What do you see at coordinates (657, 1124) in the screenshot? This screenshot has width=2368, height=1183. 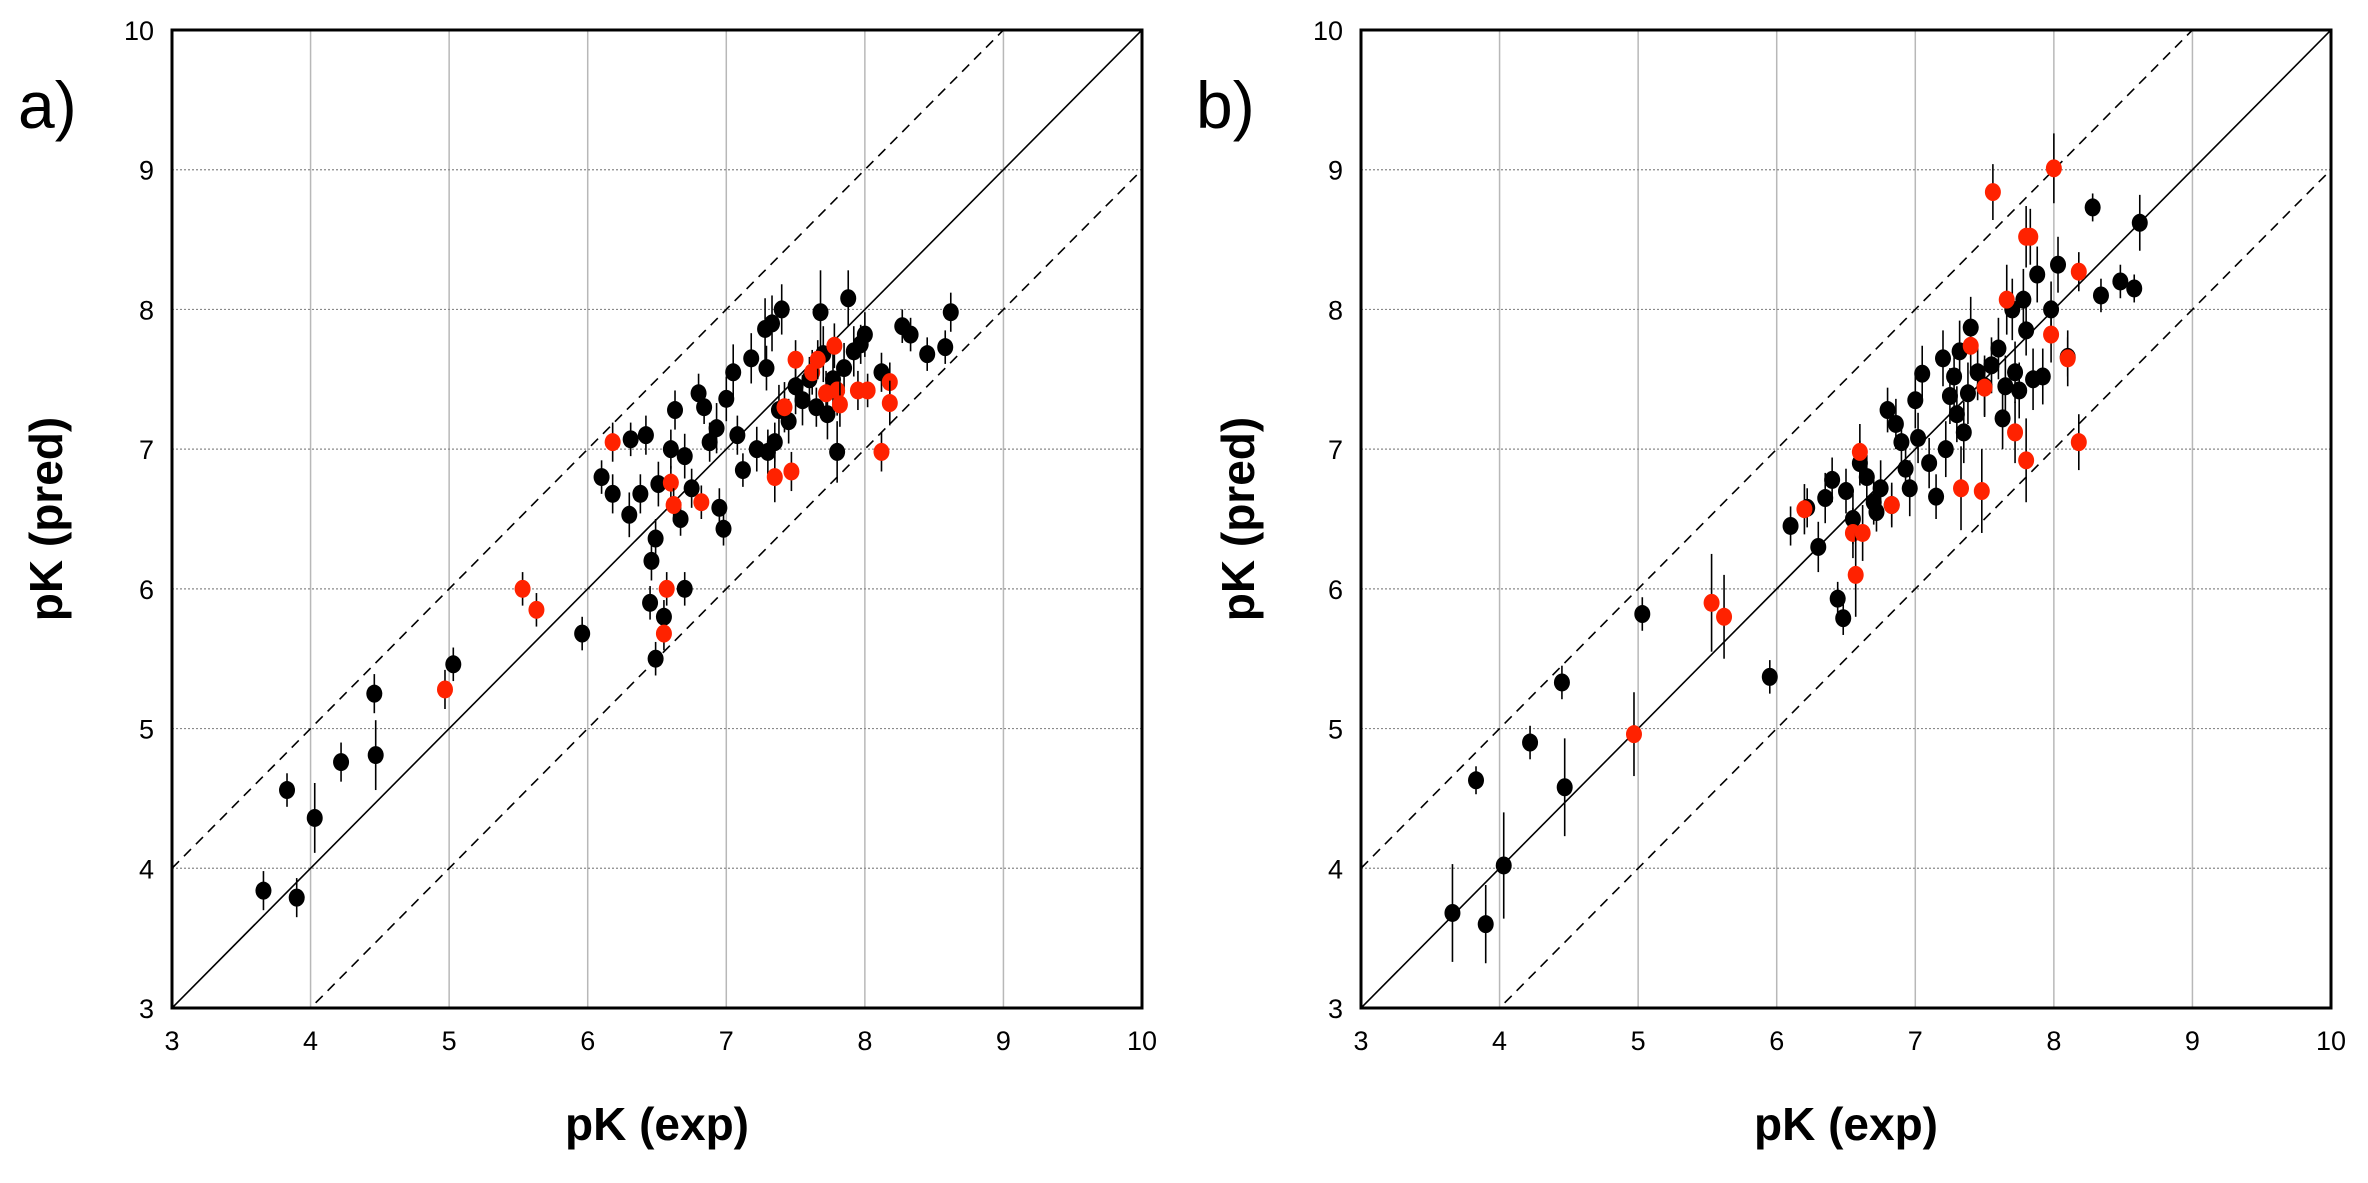 I see `x-axis-title: pK (exp)` at bounding box center [657, 1124].